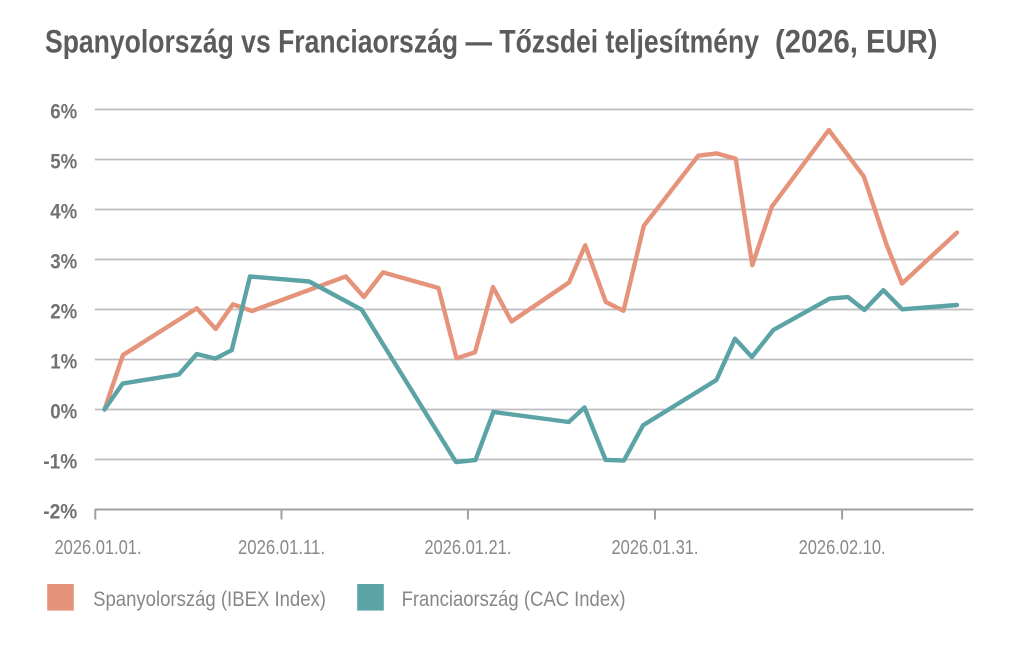 The height and width of the screenshot is (649, 1024). I want to click on svg-text: 2026.01.31., so click(655, 548).